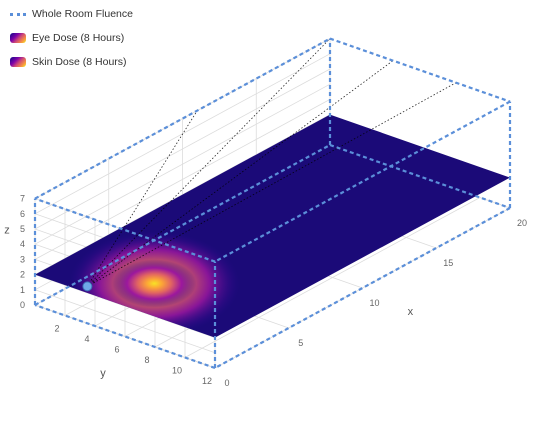 Image resolution: width=550 pixels, height=421 pixels. What do you see at coordinates (22, 199) in the screenshot?
I see `z-tick-label: 7` at bounding box center [22, 199].